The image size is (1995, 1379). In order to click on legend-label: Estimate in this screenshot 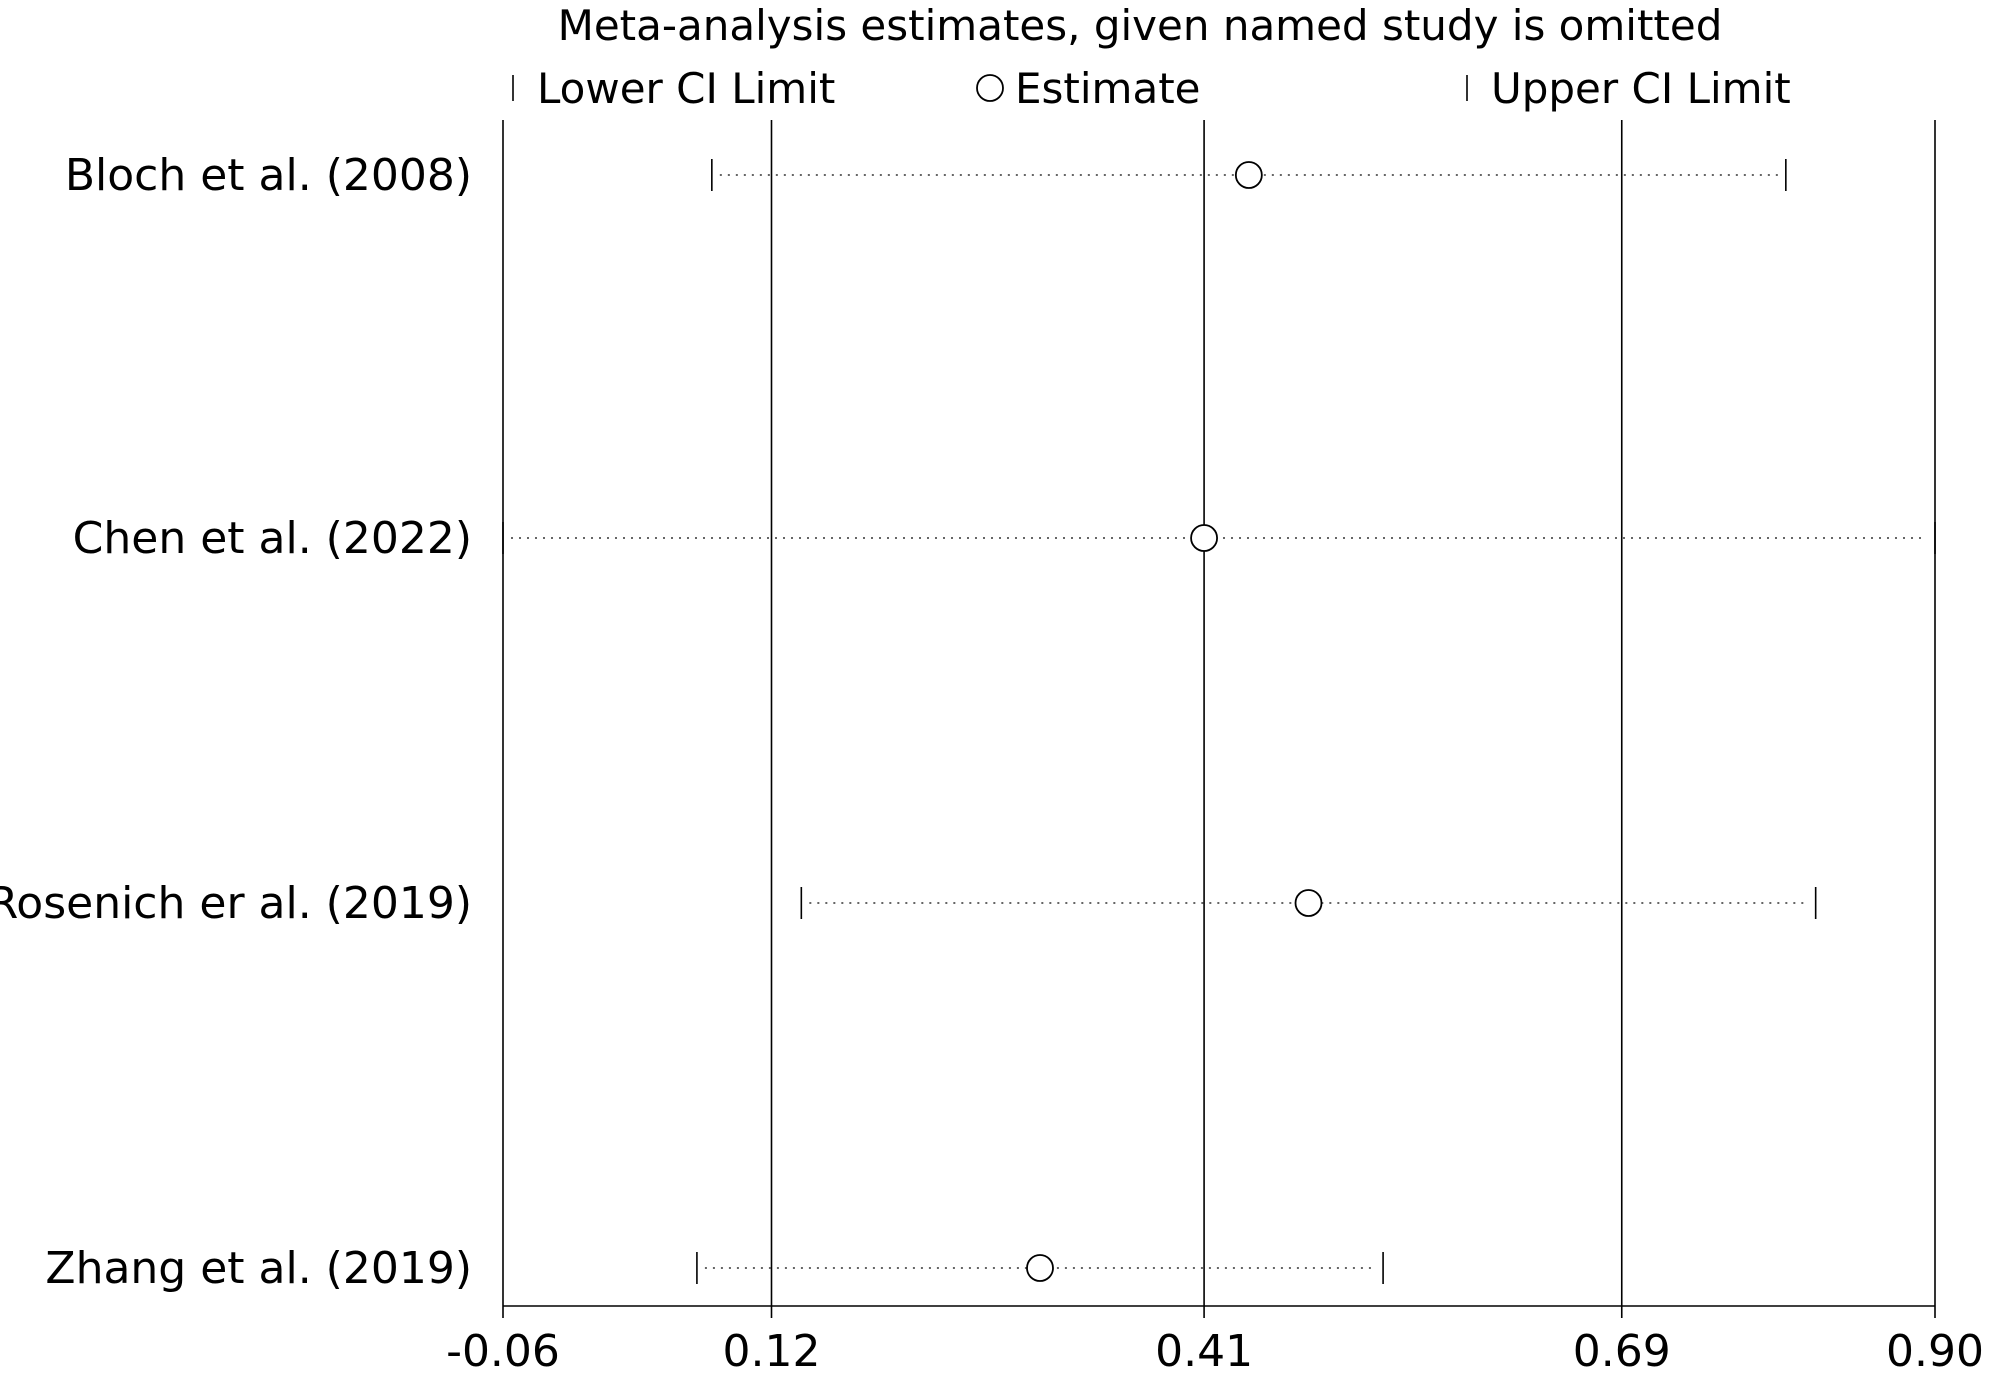, I will do `click(1108, 88)`.